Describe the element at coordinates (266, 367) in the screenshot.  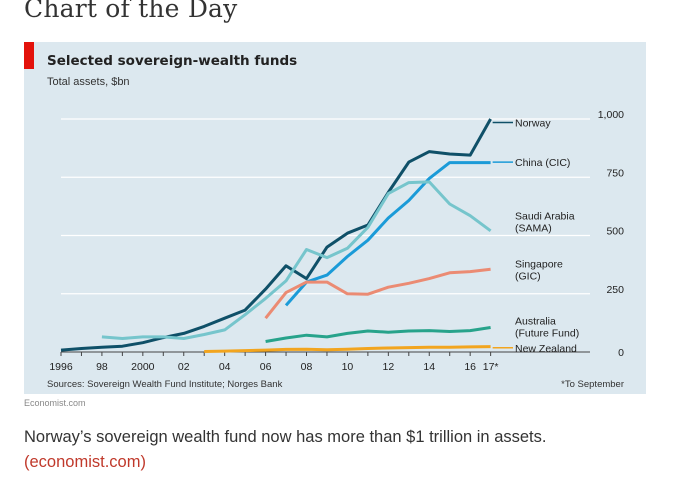
I see `x-tick-label: 06` at that location.